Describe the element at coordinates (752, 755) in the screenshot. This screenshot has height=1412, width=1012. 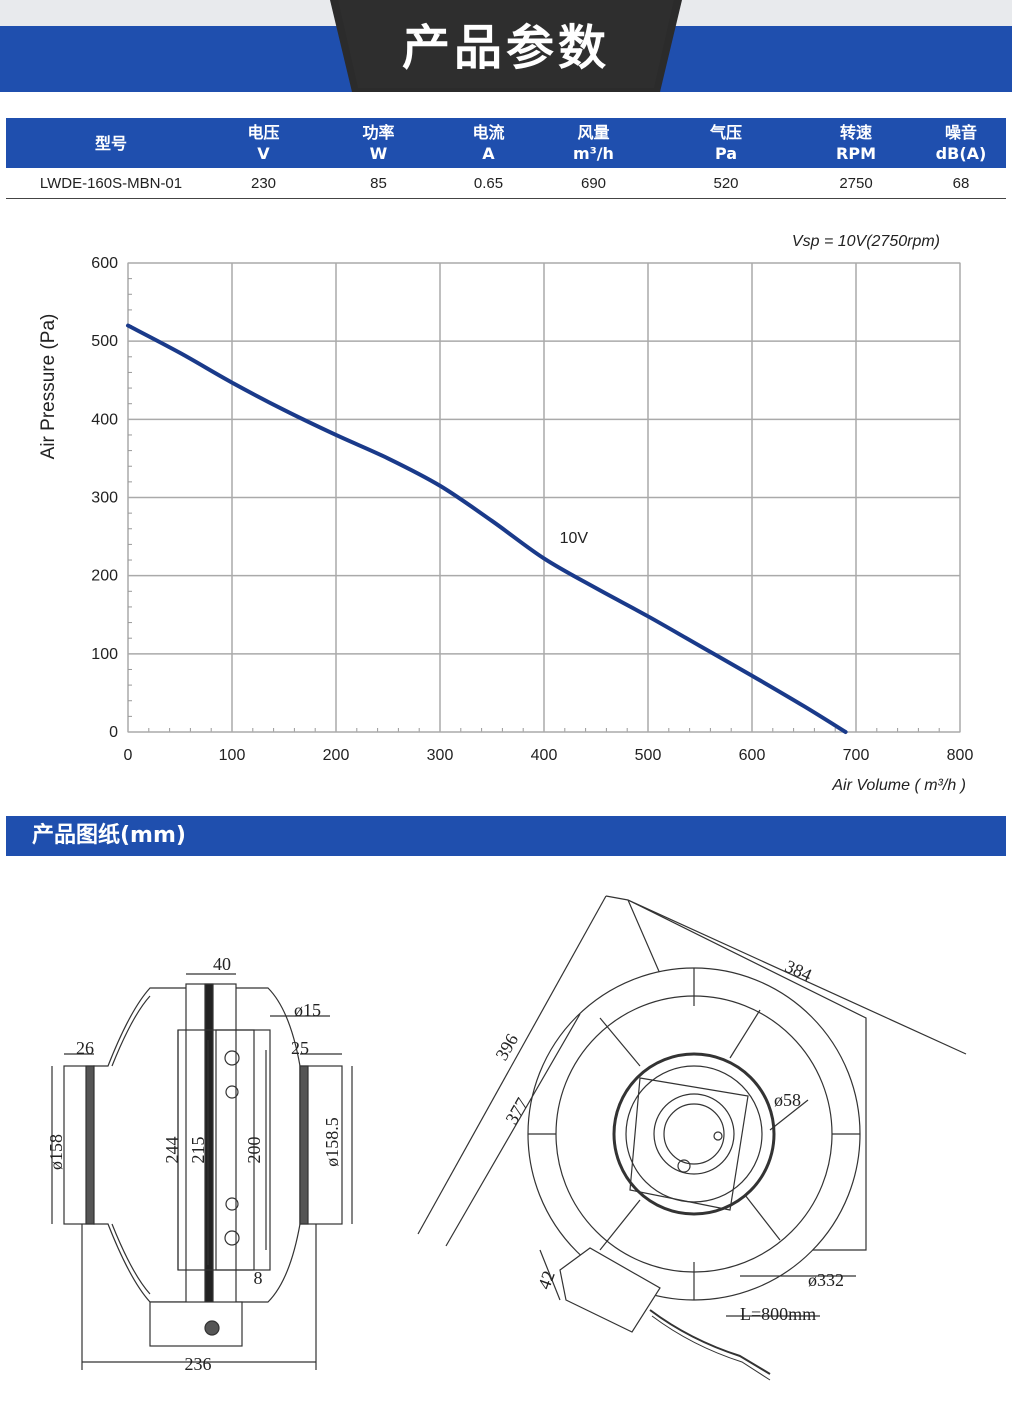
I see `x-tick-label: 600` at that location.